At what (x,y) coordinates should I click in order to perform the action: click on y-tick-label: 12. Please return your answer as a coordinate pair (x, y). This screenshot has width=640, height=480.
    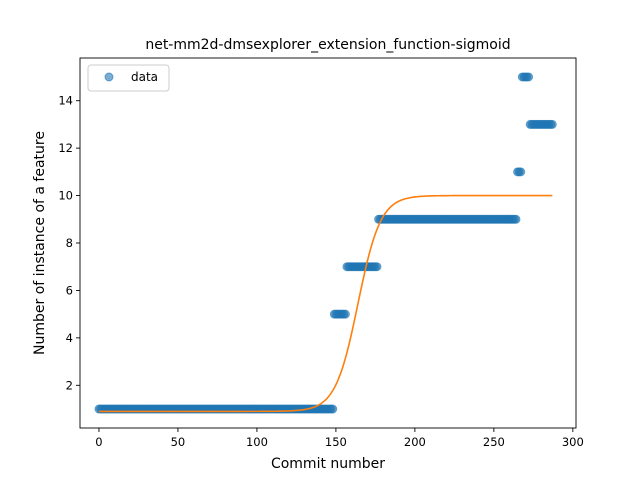
    Looking at the image, I should click on (65, 148).